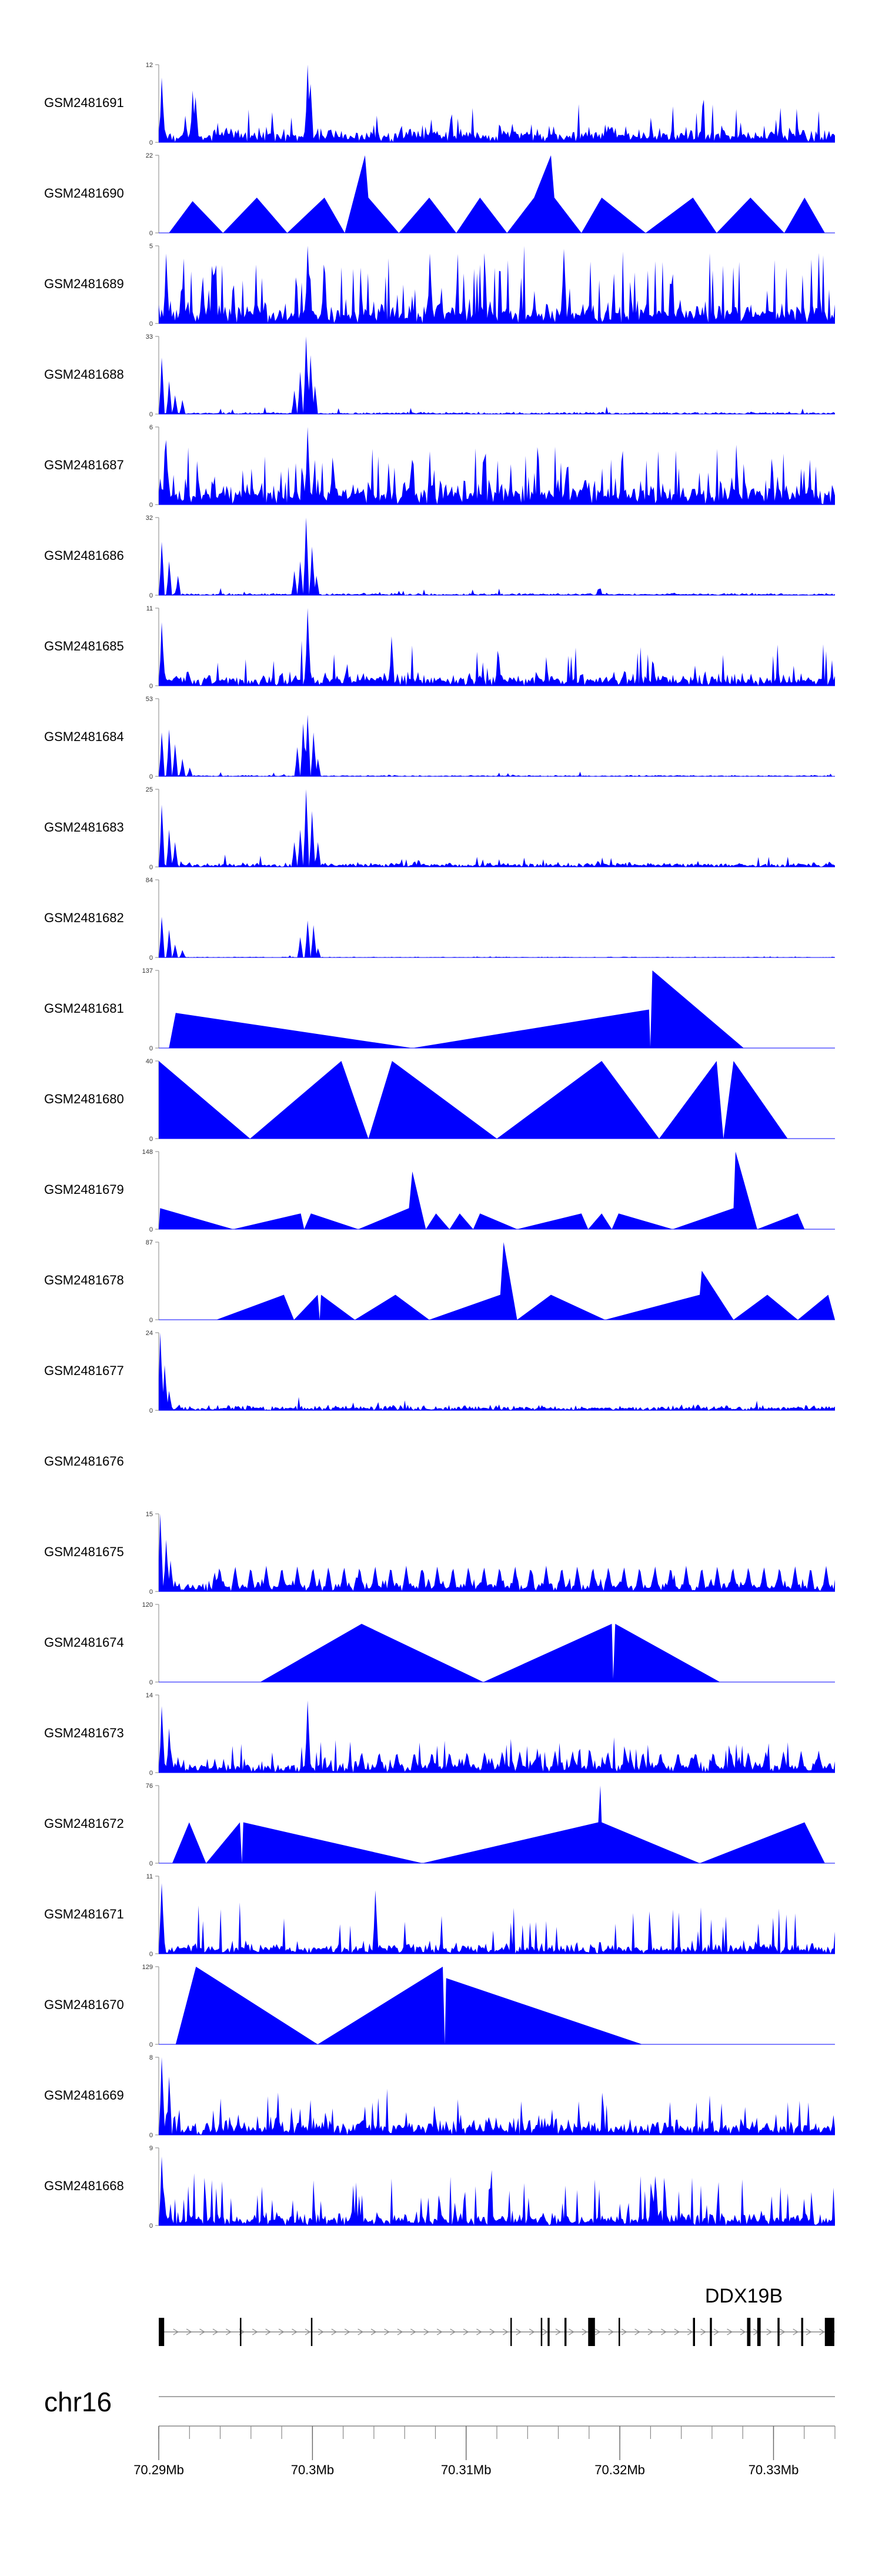  I want to click on y-tick-label-max: 148, so click(147, 1152).